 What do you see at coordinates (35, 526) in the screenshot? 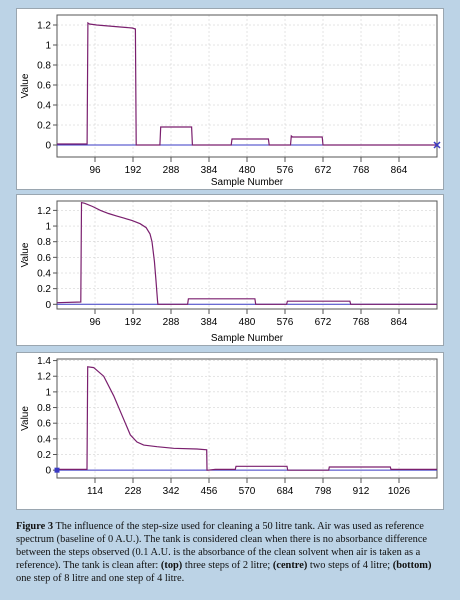
I see `caption-figure-label: Figure 3` at bounding box center [35, 526].